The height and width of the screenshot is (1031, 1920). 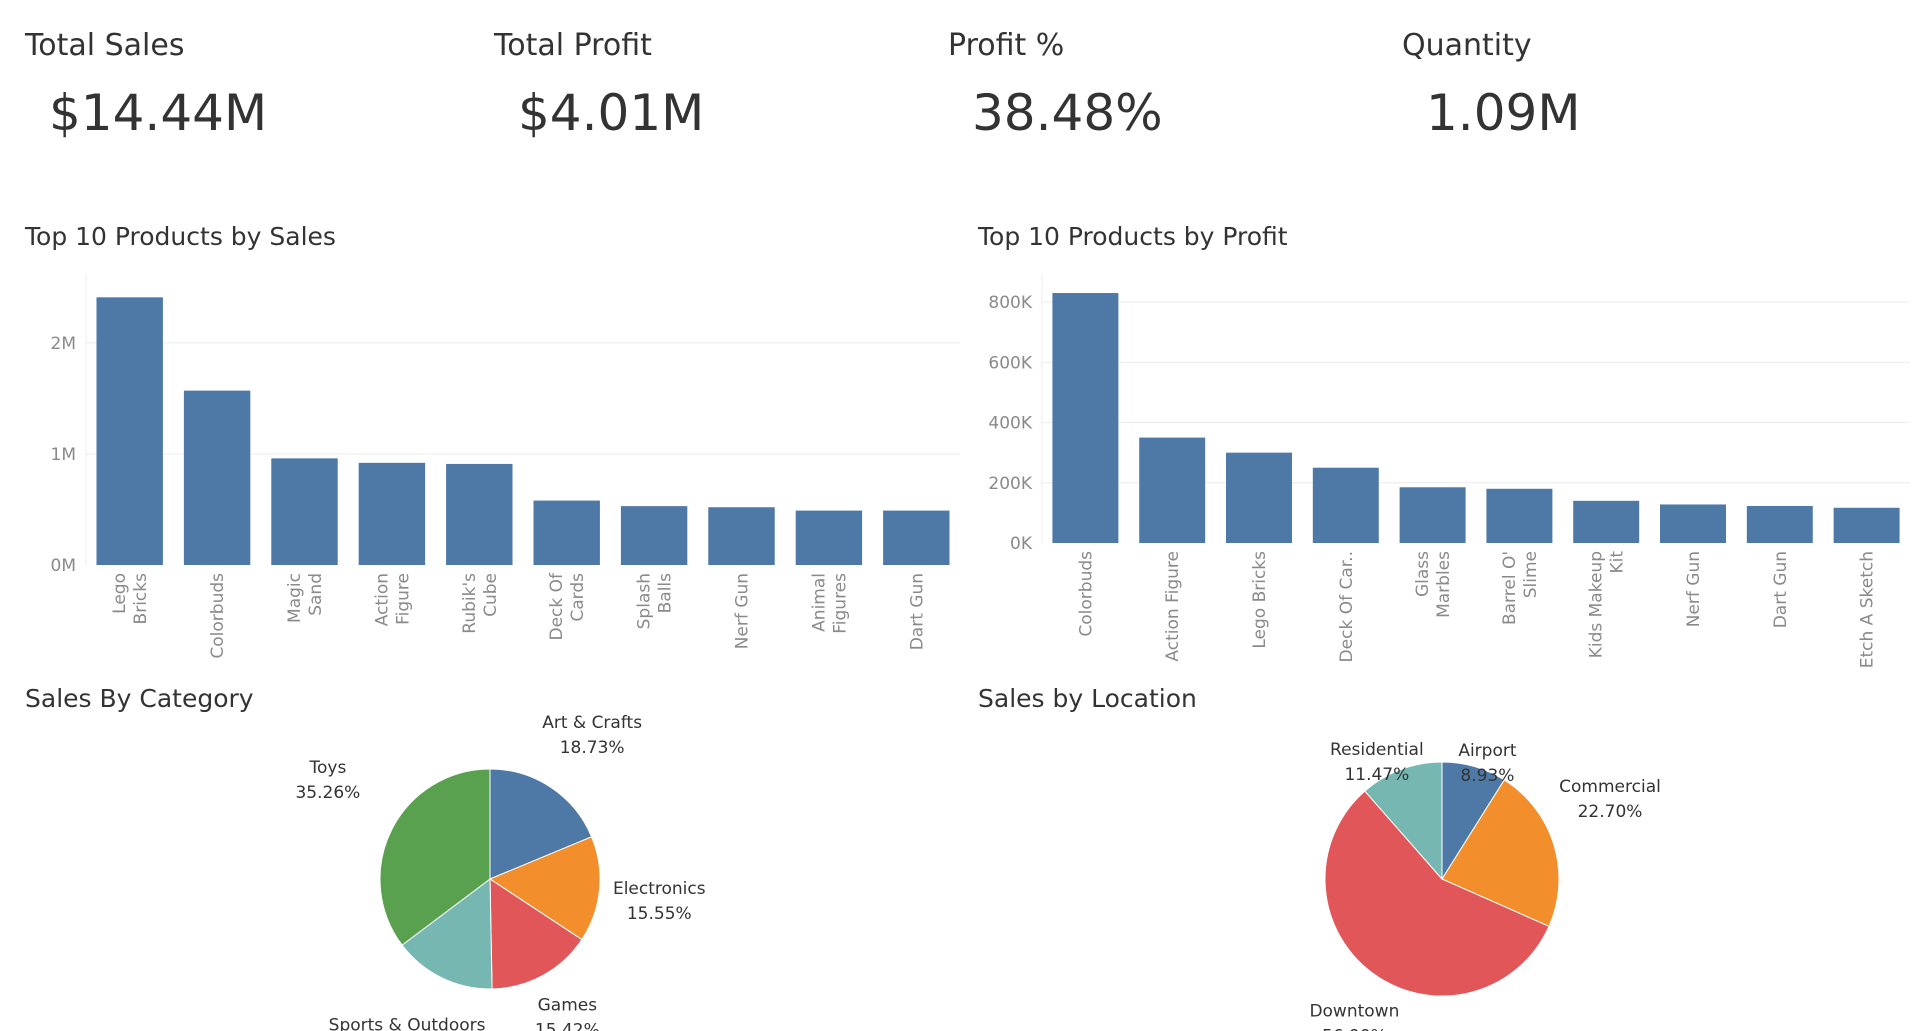 I want to click on x-category-label-line: Balls, so click(x=666, y=593).